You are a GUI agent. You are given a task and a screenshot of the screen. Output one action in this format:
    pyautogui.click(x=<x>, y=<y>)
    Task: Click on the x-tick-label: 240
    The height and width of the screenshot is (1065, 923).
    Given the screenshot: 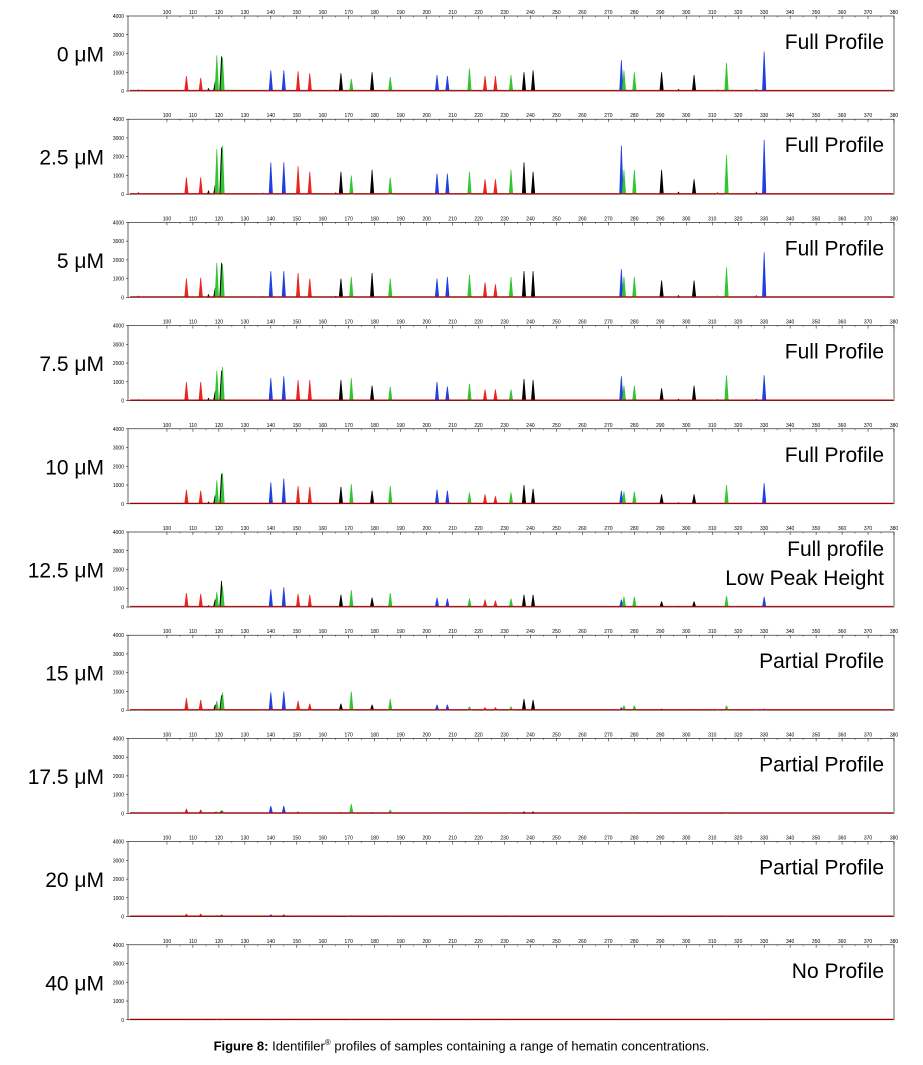 What is the action you would take?
    pyautogui.click(x=530, y=426)
    